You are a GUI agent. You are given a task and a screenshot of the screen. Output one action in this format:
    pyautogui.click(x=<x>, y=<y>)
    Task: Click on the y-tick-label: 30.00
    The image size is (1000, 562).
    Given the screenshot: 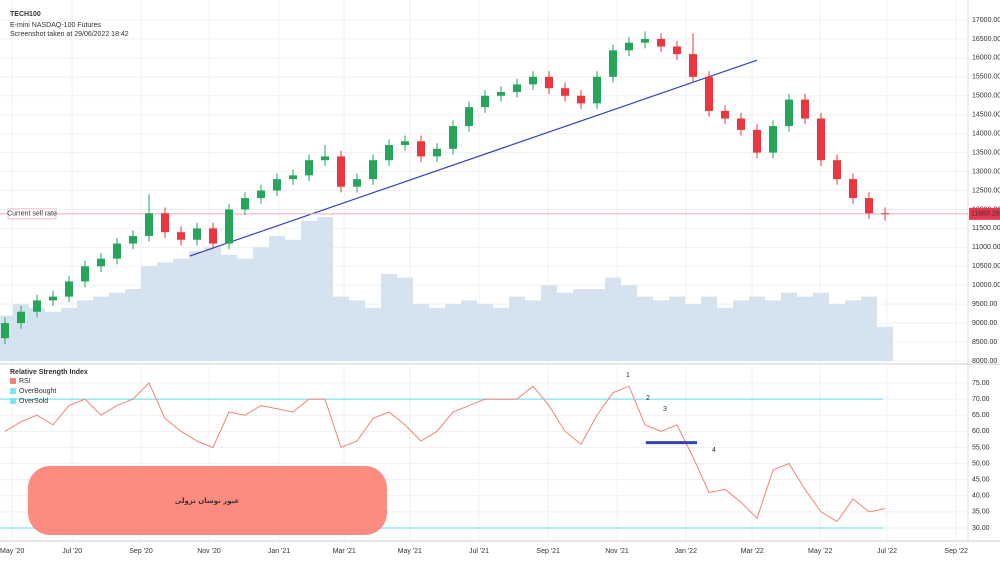 What is the action you would take?
    pyautogui.click(x=981, y=528)
    